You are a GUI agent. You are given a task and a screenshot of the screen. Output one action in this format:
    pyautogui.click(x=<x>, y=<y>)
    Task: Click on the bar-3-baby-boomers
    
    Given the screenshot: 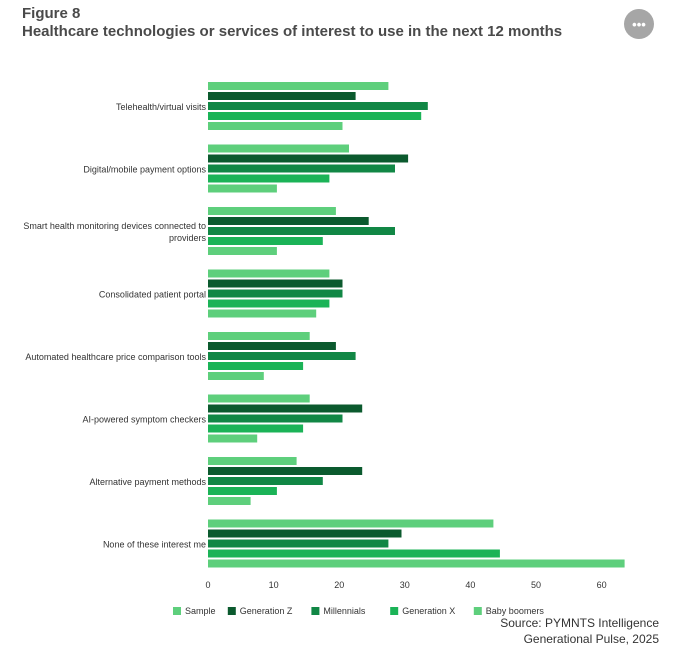 What is the action you would take?
    pyautogui.click(x=242, y=251)
    